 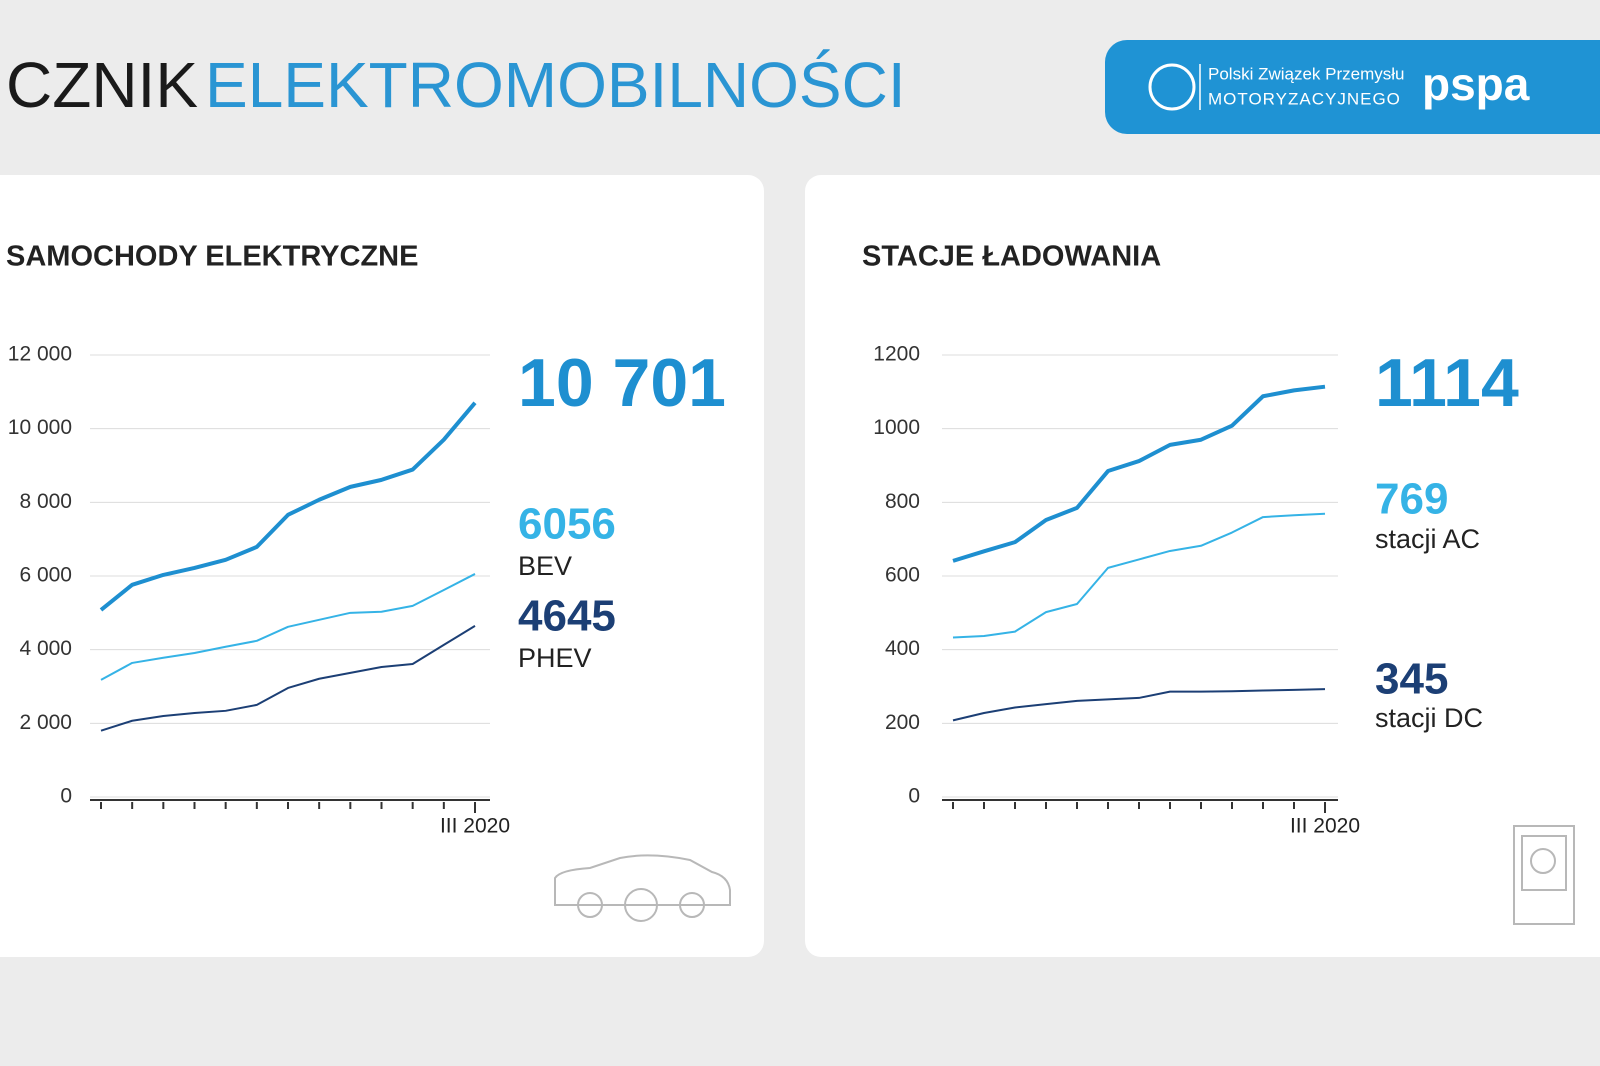 I want to click on car-icon, so click(x=642, y=888).